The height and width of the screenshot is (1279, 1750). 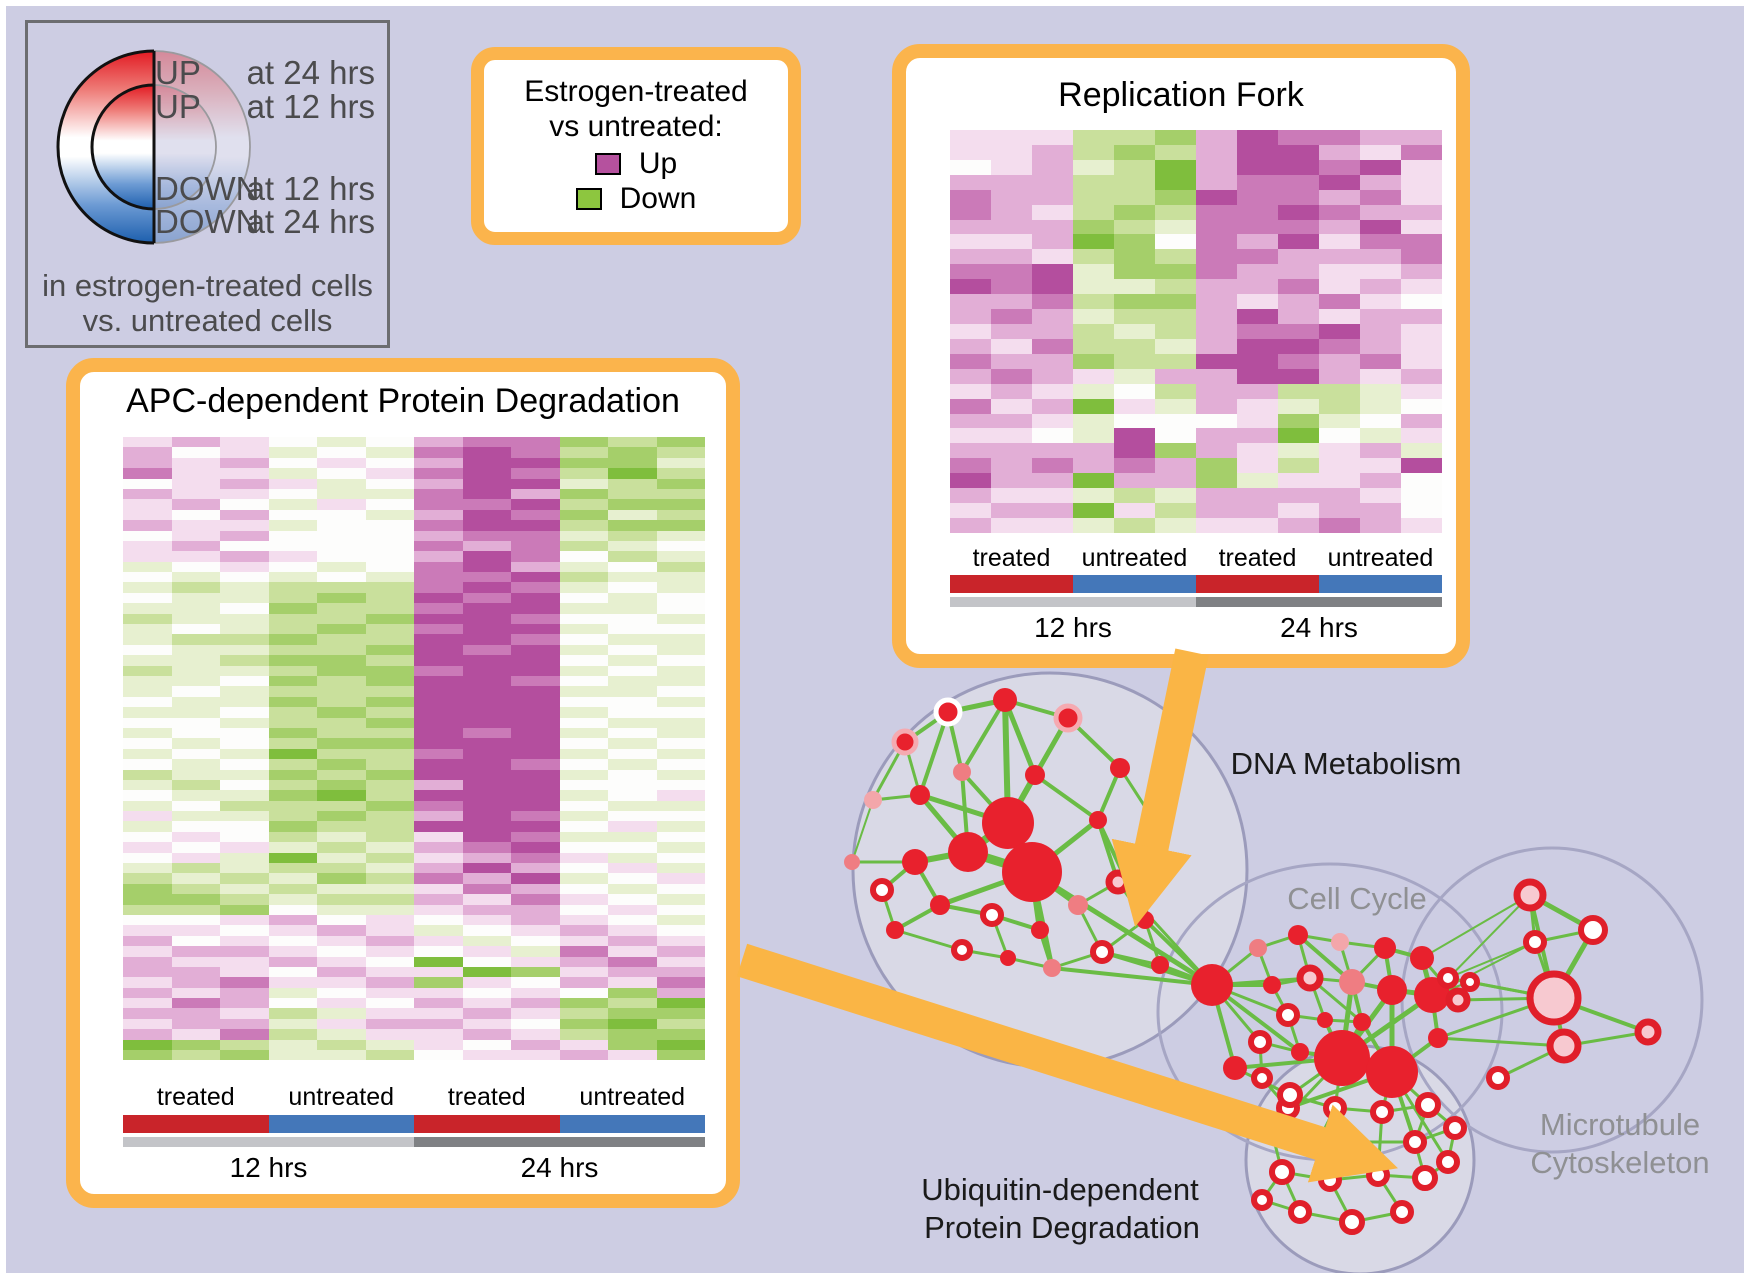 What do you see at coordinates (852, 862) in the screenshot?
I see `network-node-p` at bounding box center [852, 862].